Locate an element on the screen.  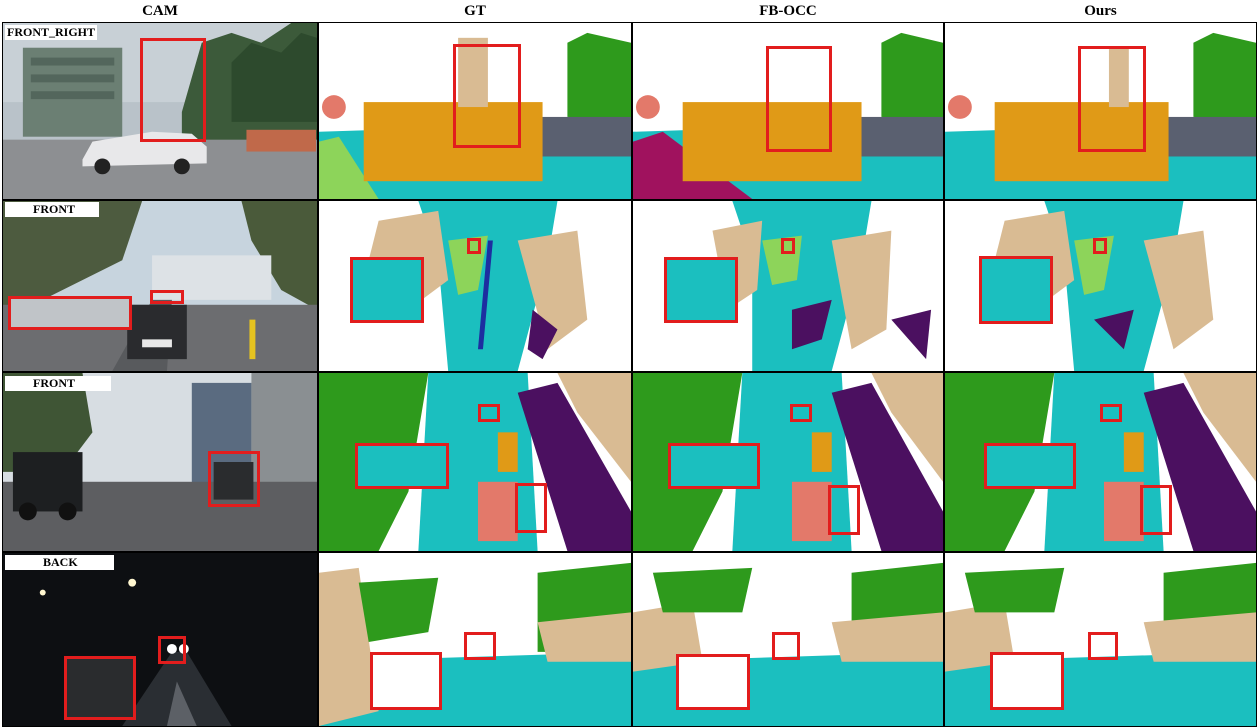
ours-occupancy-row1 is located at coordinates (1100, 111).